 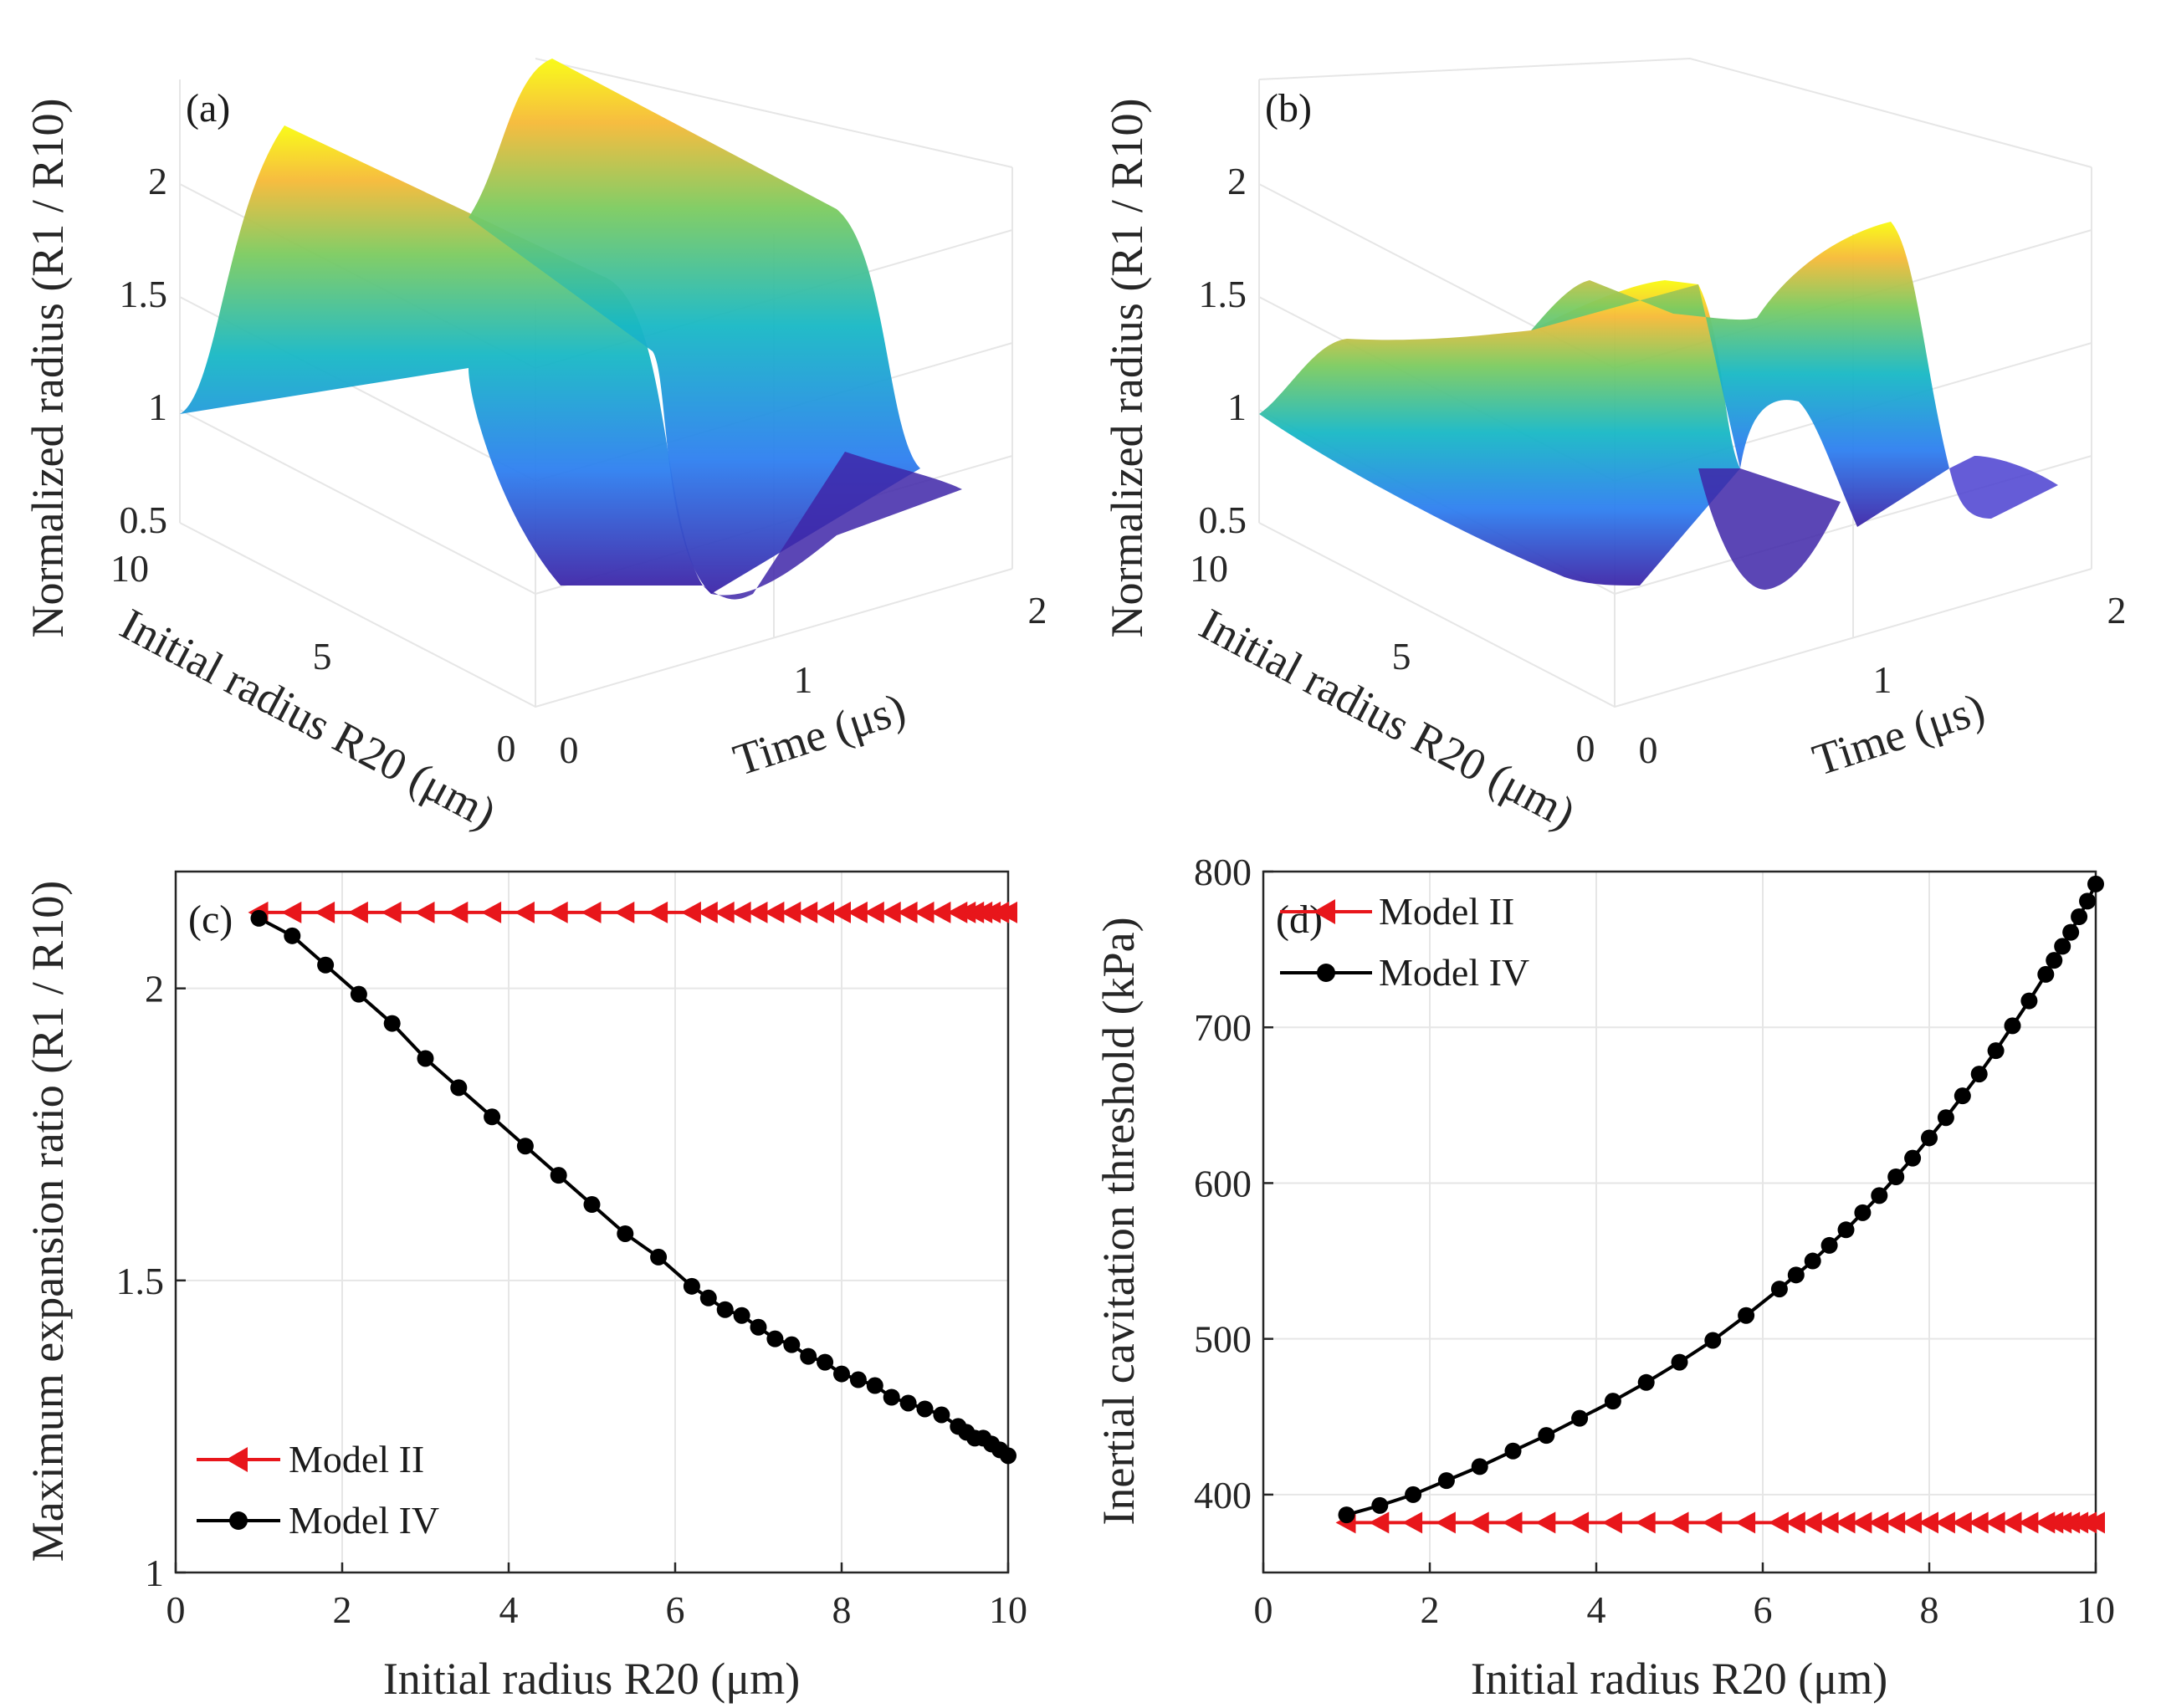 I want to click on d-xtick-label: 8, so click(x=1930, y=1609).